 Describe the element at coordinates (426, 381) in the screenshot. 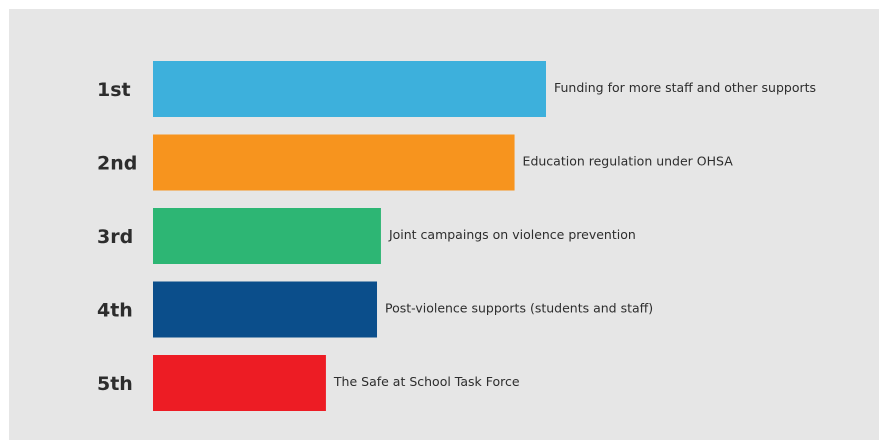

I see `bar-label-5: The Safe at School Task Force` at that location.